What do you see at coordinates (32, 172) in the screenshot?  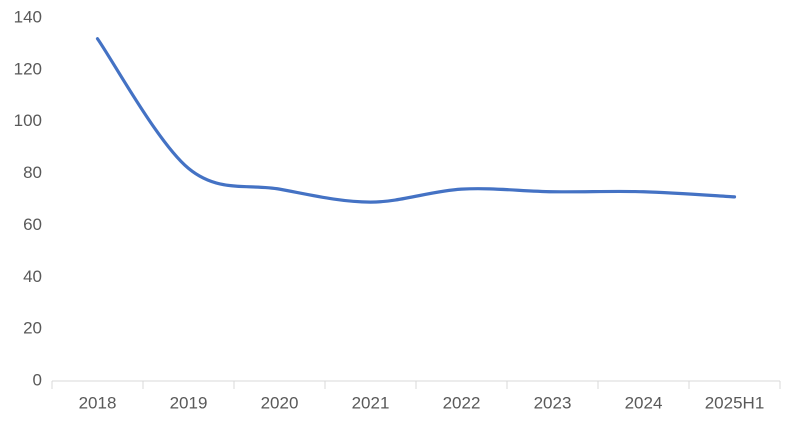 I see `y-tick-label: 80` at bounding box center [32, 172].